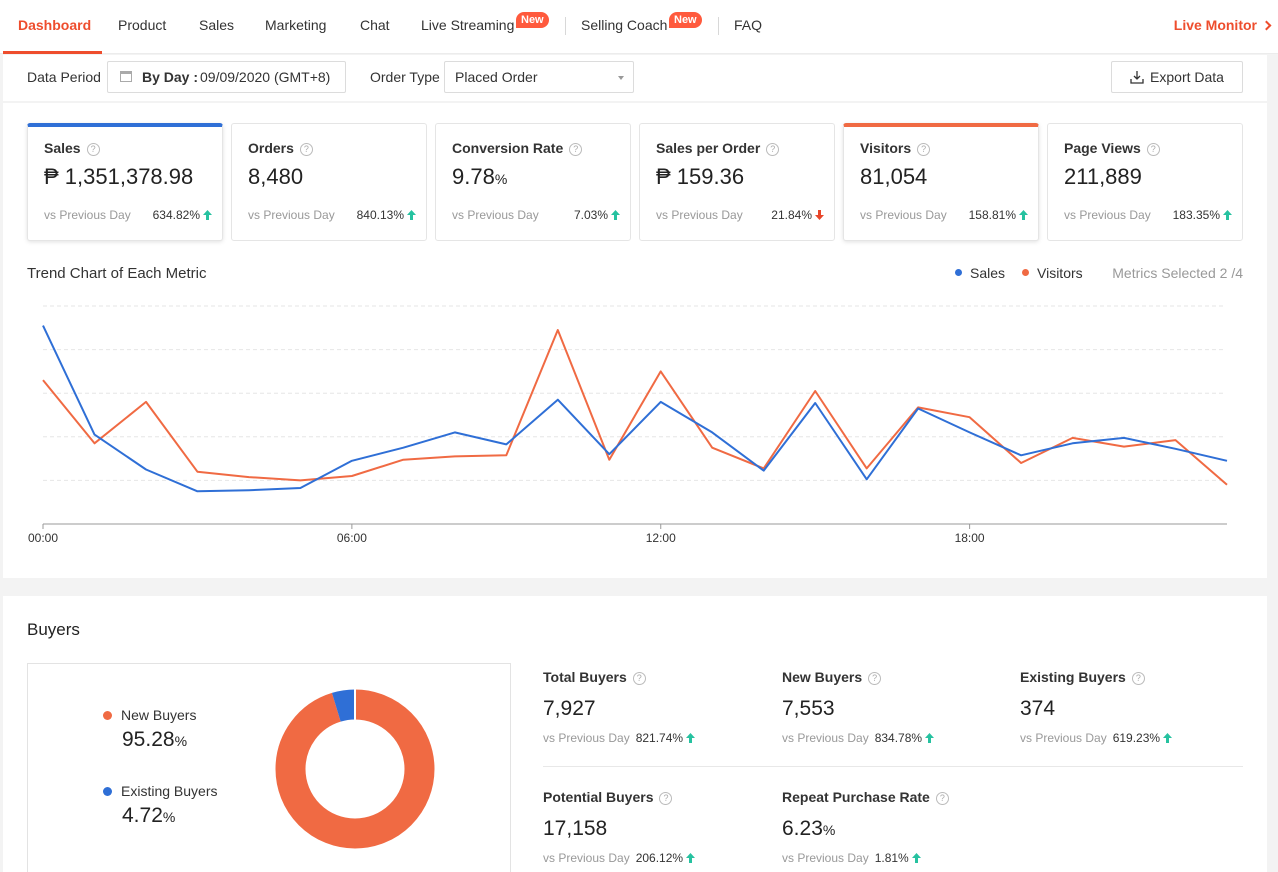  I want to click on stat-compare: vs Previous Day 1.81%, so click(892, 858).